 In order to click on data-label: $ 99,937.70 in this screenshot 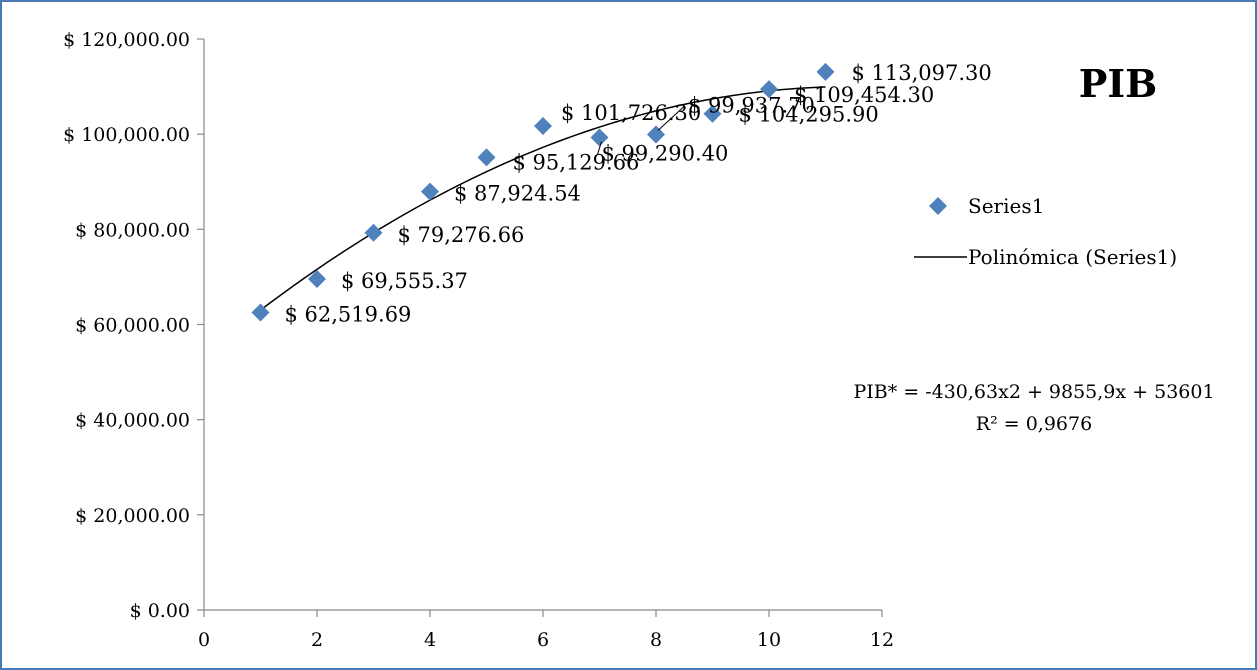, I will do `click(751, 105)`.